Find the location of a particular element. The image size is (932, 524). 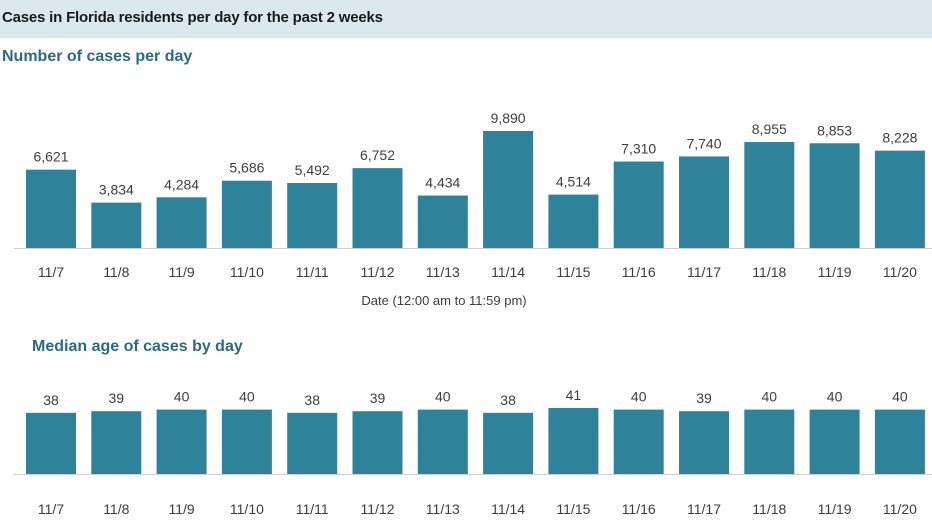

cases-value-label: 9,890 is located at coordinates (508, 118).